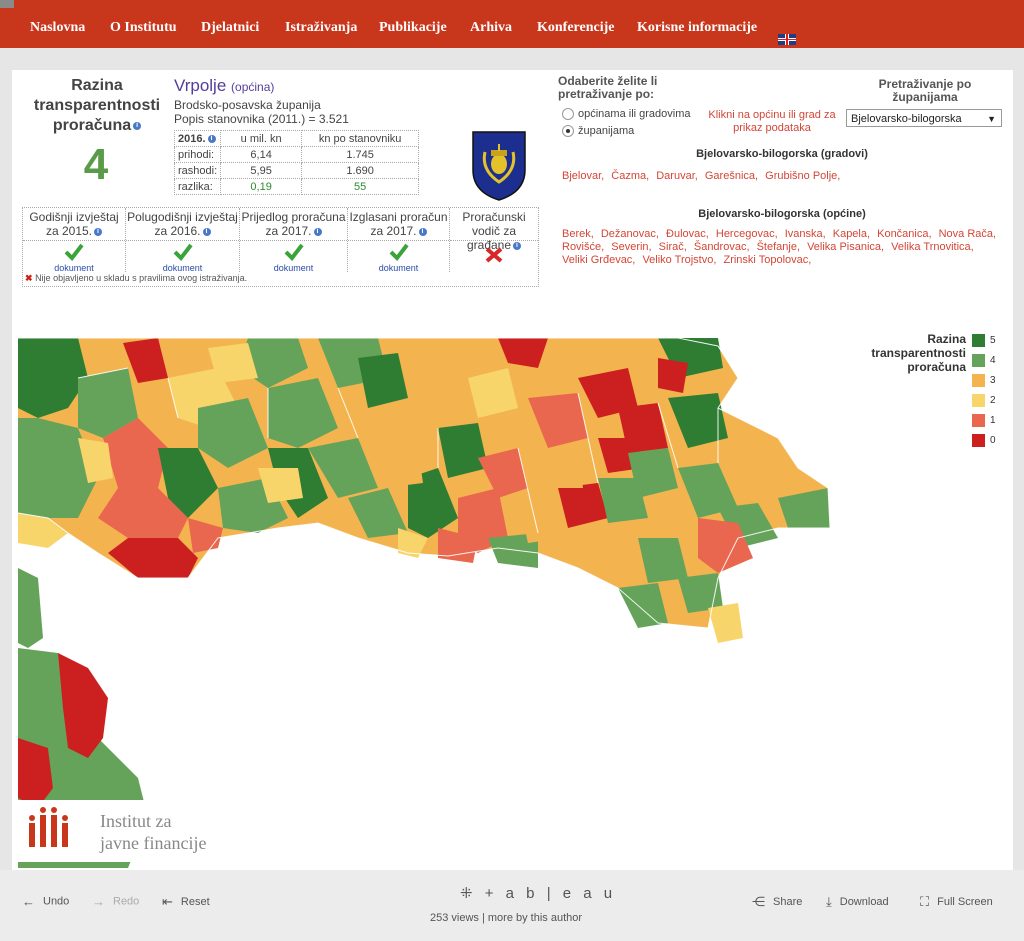 The width and height of the screenshot is (1024, 941). What do you see at coordinates (851, 234) in the screenshot?
I see `municipality-link: Kapela,` at bounding box center [851, 234].